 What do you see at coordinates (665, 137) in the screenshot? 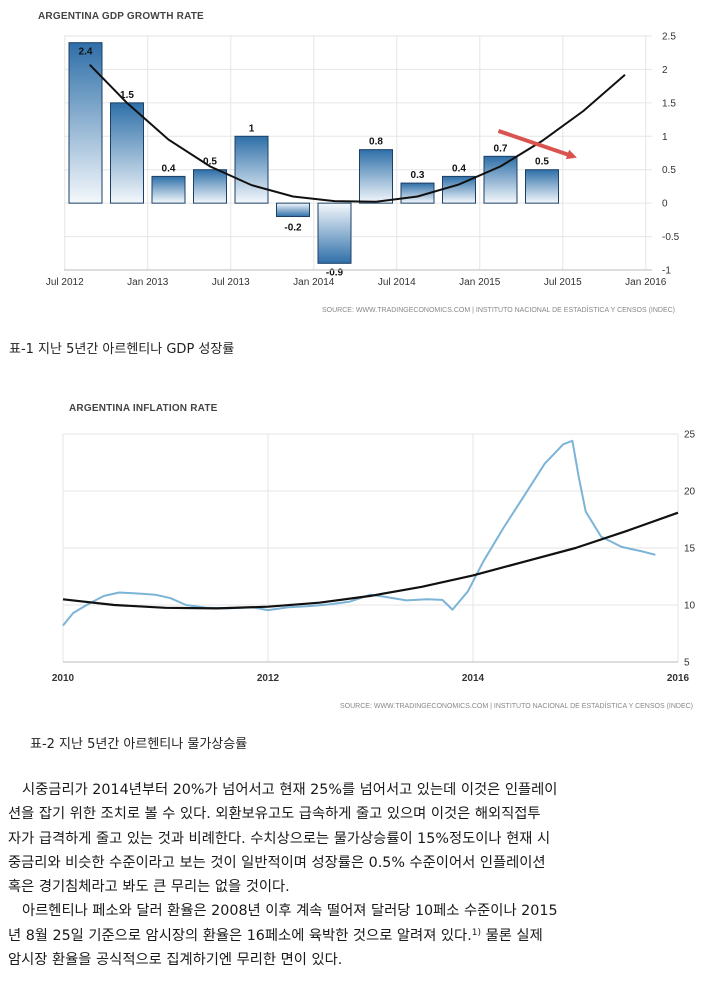
I see `gdp-y-tick-label: 1` at bounding box center [665, 137].